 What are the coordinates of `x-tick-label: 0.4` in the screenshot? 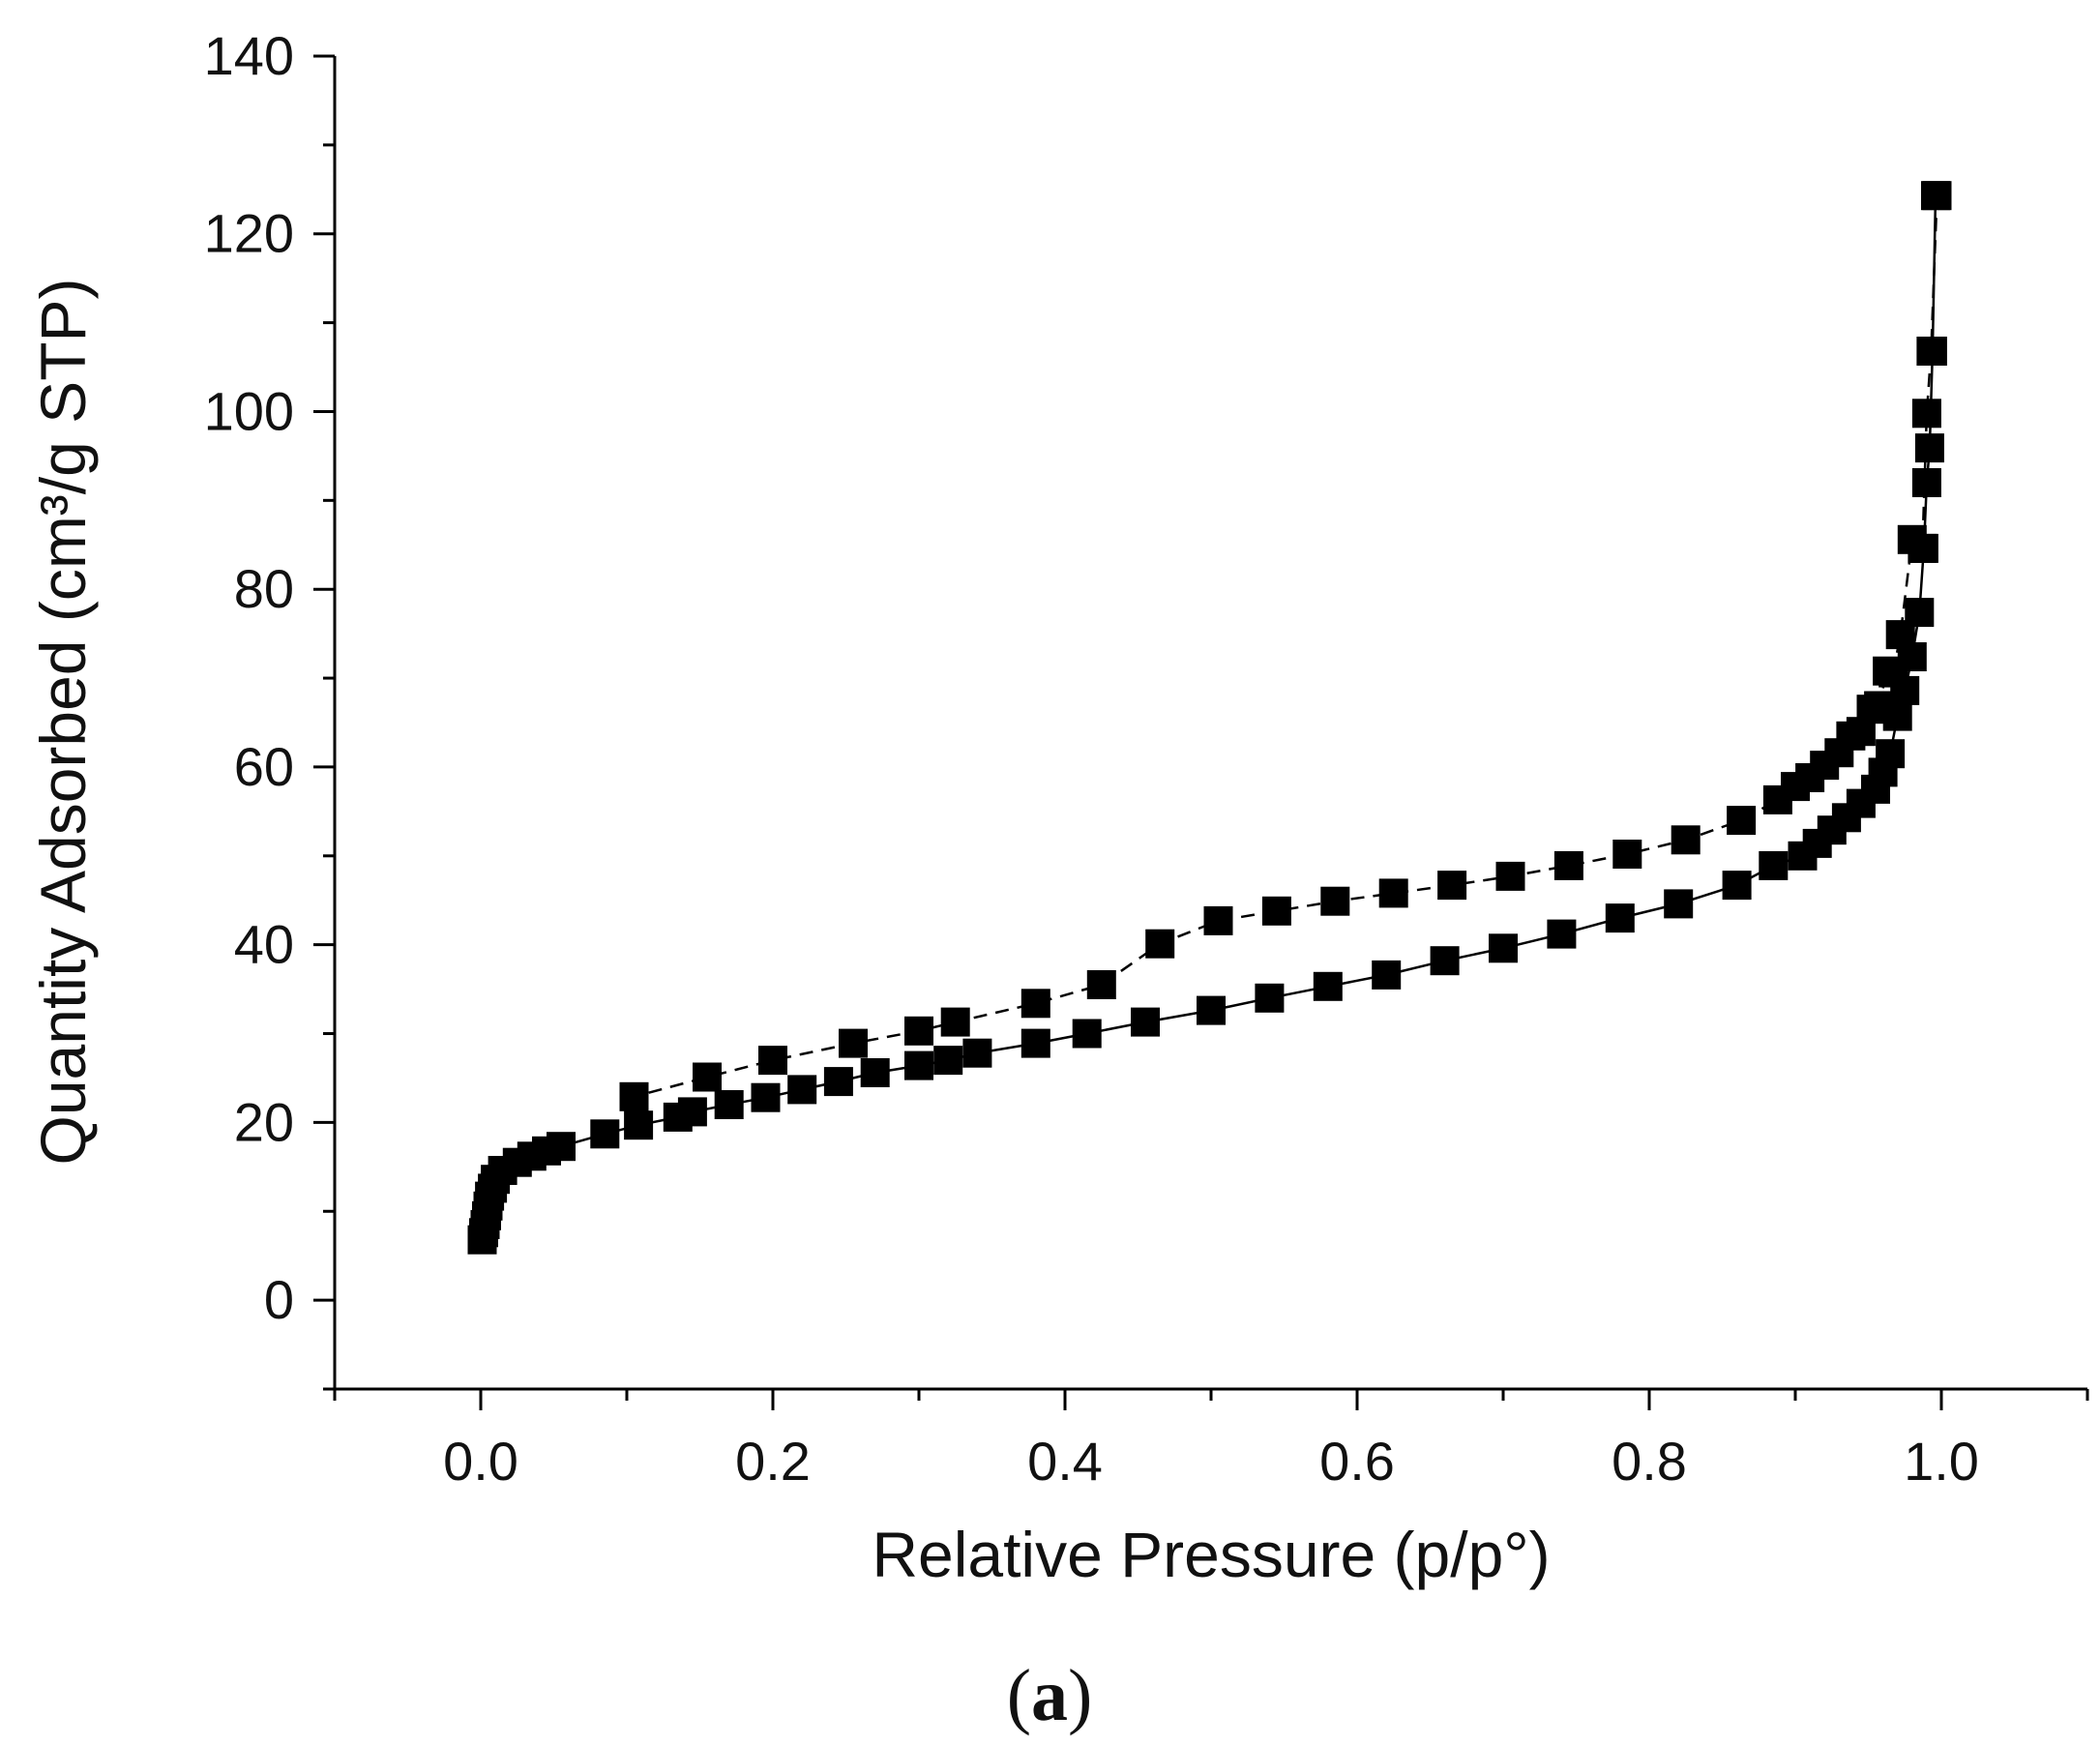 It's located at (1065, 1461).